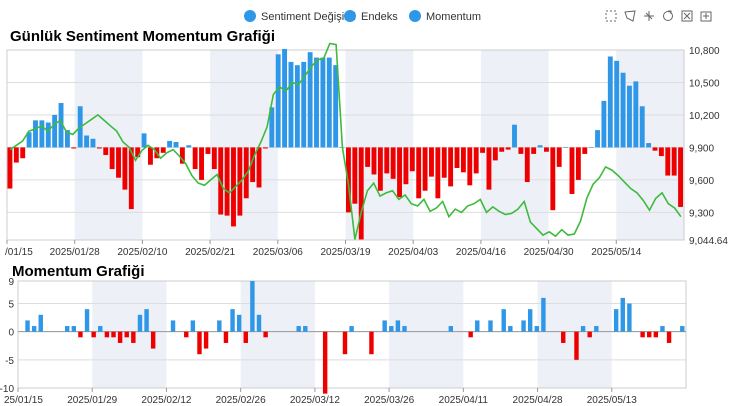  What do you see at coordinates (649, 16) in the screenshot?
I see `zoom-reset-icon` at bounding box center [649, 16].